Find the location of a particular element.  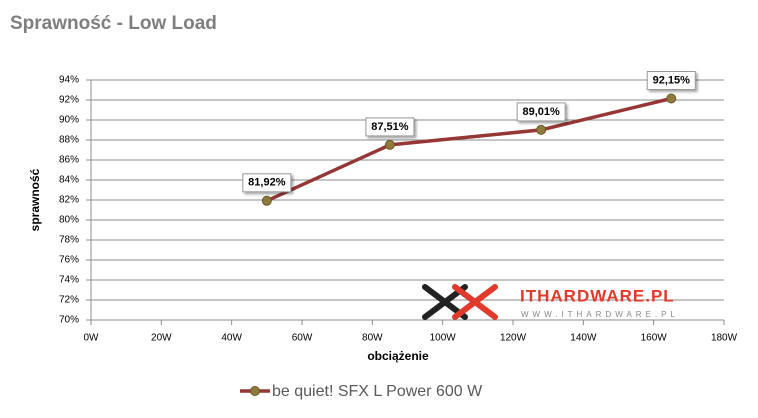

y-tick-label: 70% is located at coordinates (69, 320).